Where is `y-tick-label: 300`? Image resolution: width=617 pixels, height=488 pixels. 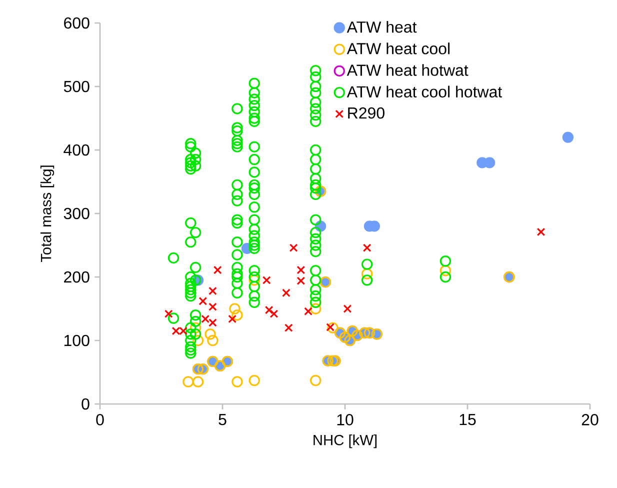
y-tick-label: 300 is located at coordinates (77, 214).